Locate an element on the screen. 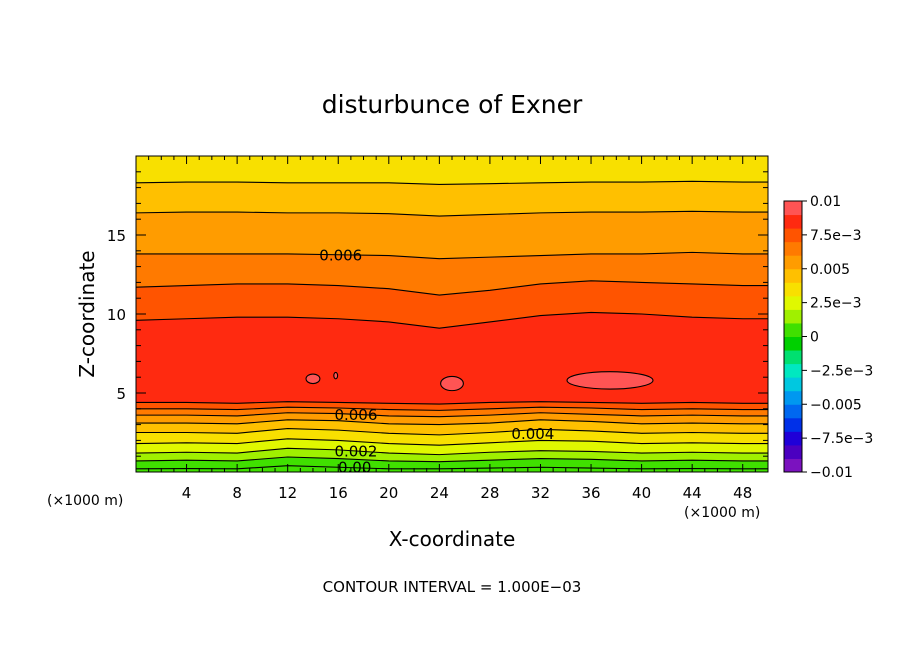 The image size is (904, 654). x-tick-label-32: 32 is located at coordinates (540, 493).